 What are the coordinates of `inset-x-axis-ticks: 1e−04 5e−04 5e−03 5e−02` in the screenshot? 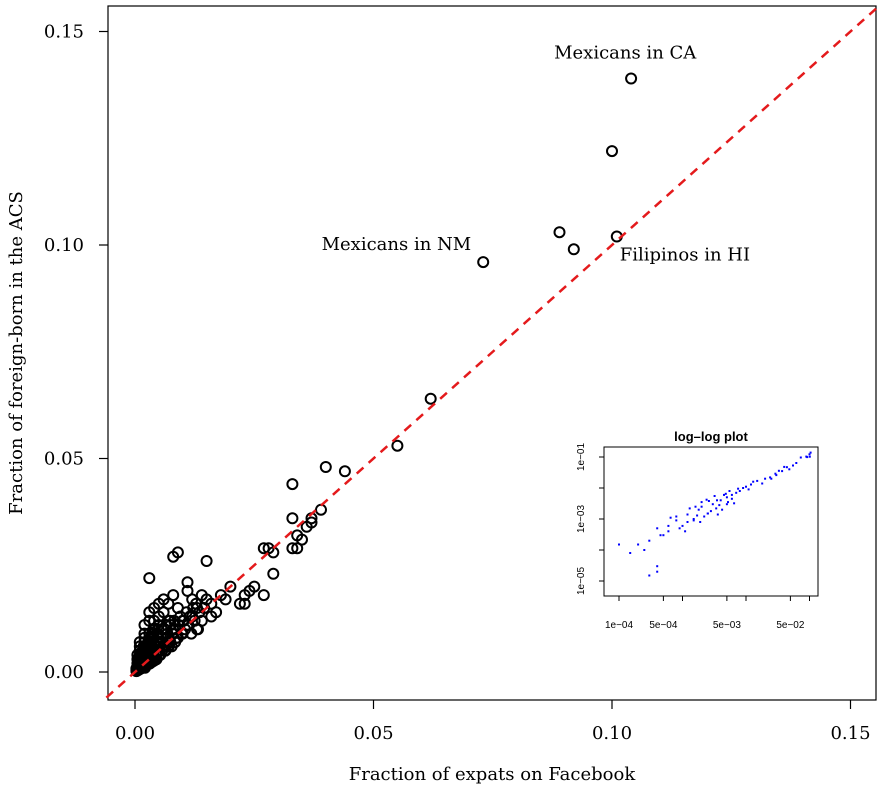 It's located at (707, 613).